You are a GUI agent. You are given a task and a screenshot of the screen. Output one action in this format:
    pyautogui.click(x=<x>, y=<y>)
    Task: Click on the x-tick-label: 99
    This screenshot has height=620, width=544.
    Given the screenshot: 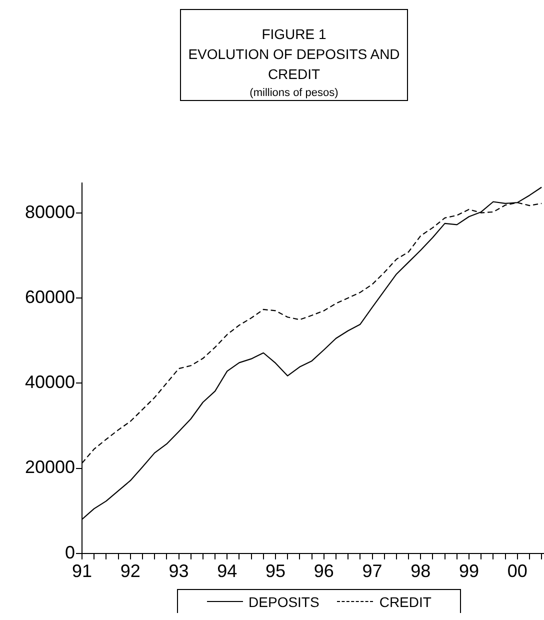 What is the action you would take?
    pyautogui.click(x=469, y=571)
    